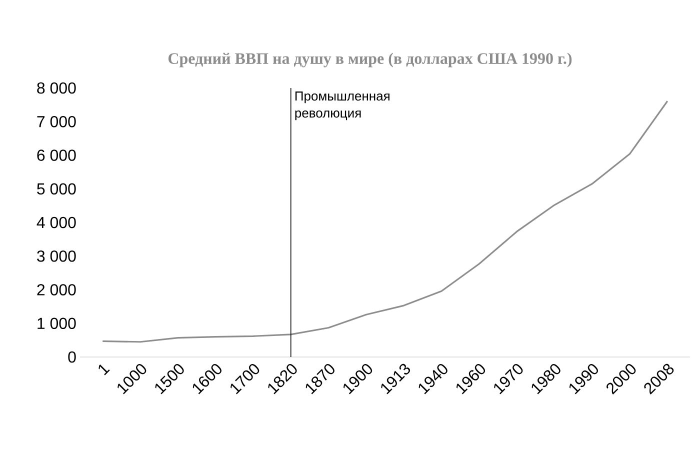 The height and width of the screenshot is (467, 700). What do you see at coordinates (56, 122) in the screenshot?
I see `y-tick-label: 7 000` at bounding box center [56, 122].